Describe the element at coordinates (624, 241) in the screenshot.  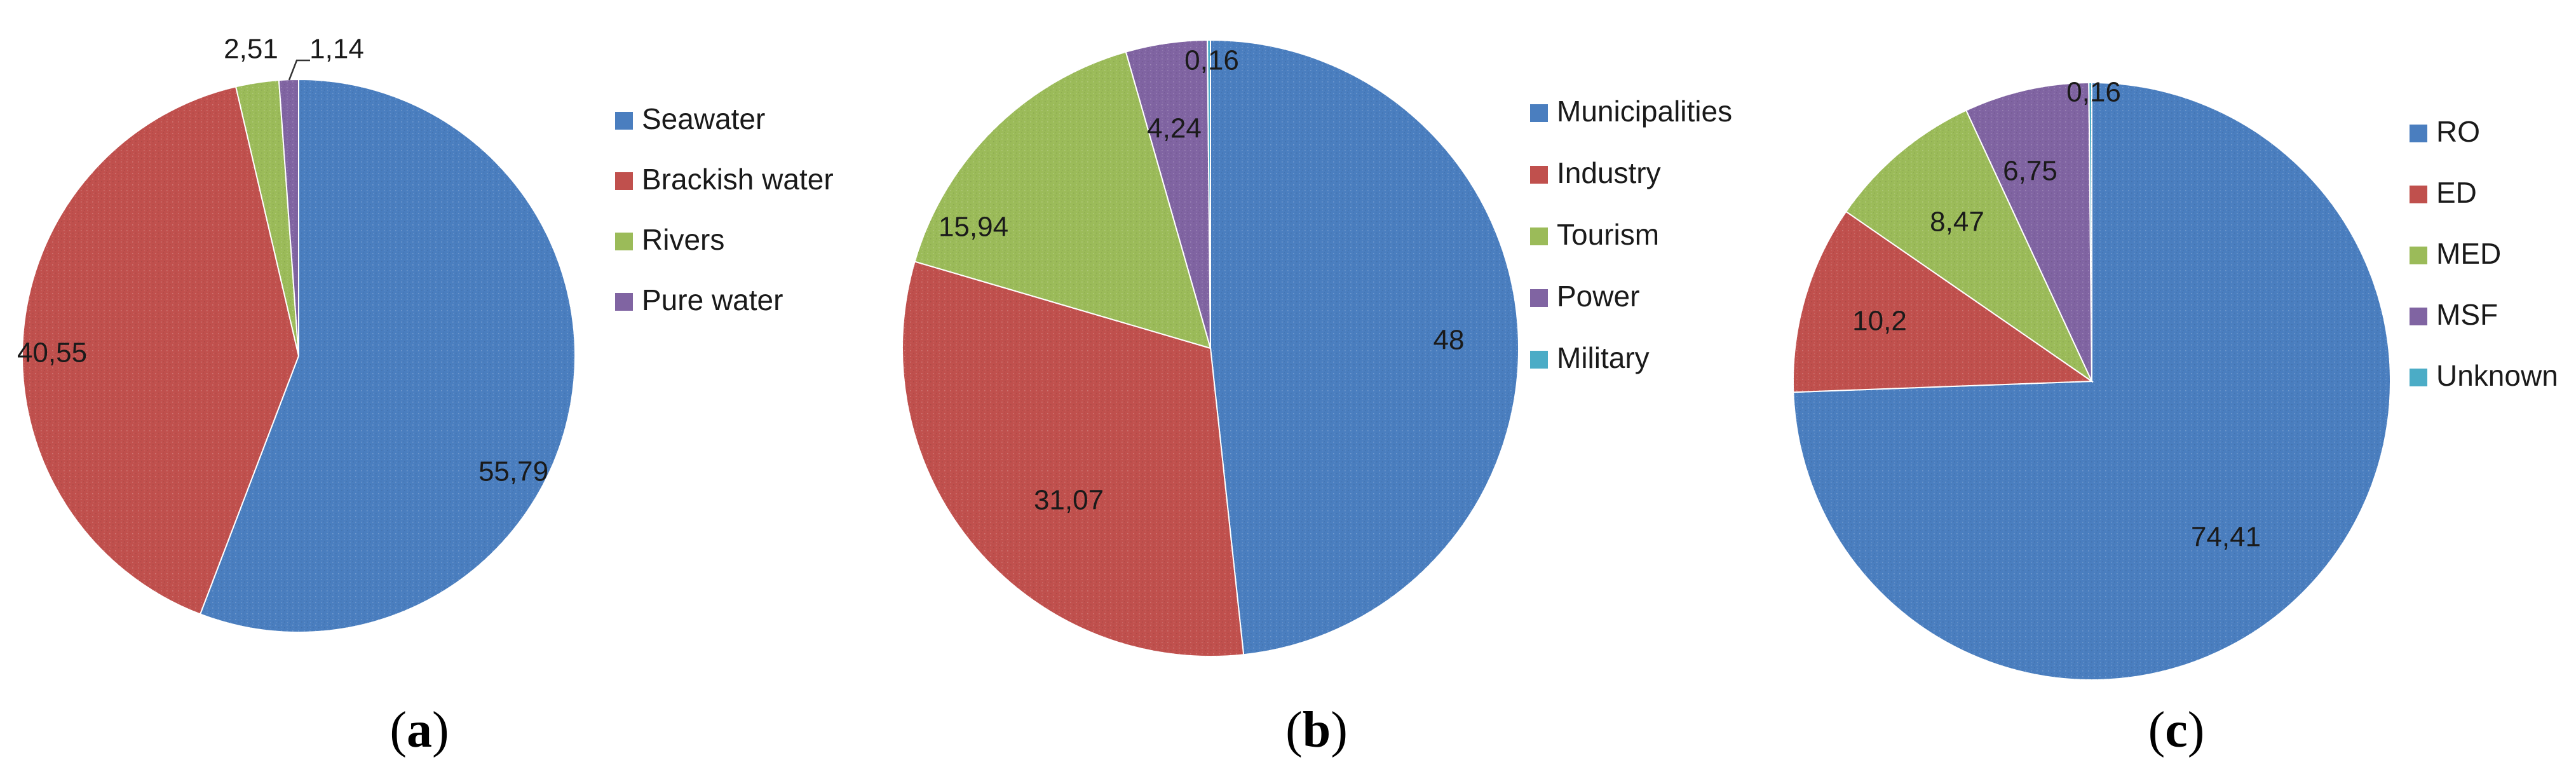
I see `legend-swatch-rivers` at that location.